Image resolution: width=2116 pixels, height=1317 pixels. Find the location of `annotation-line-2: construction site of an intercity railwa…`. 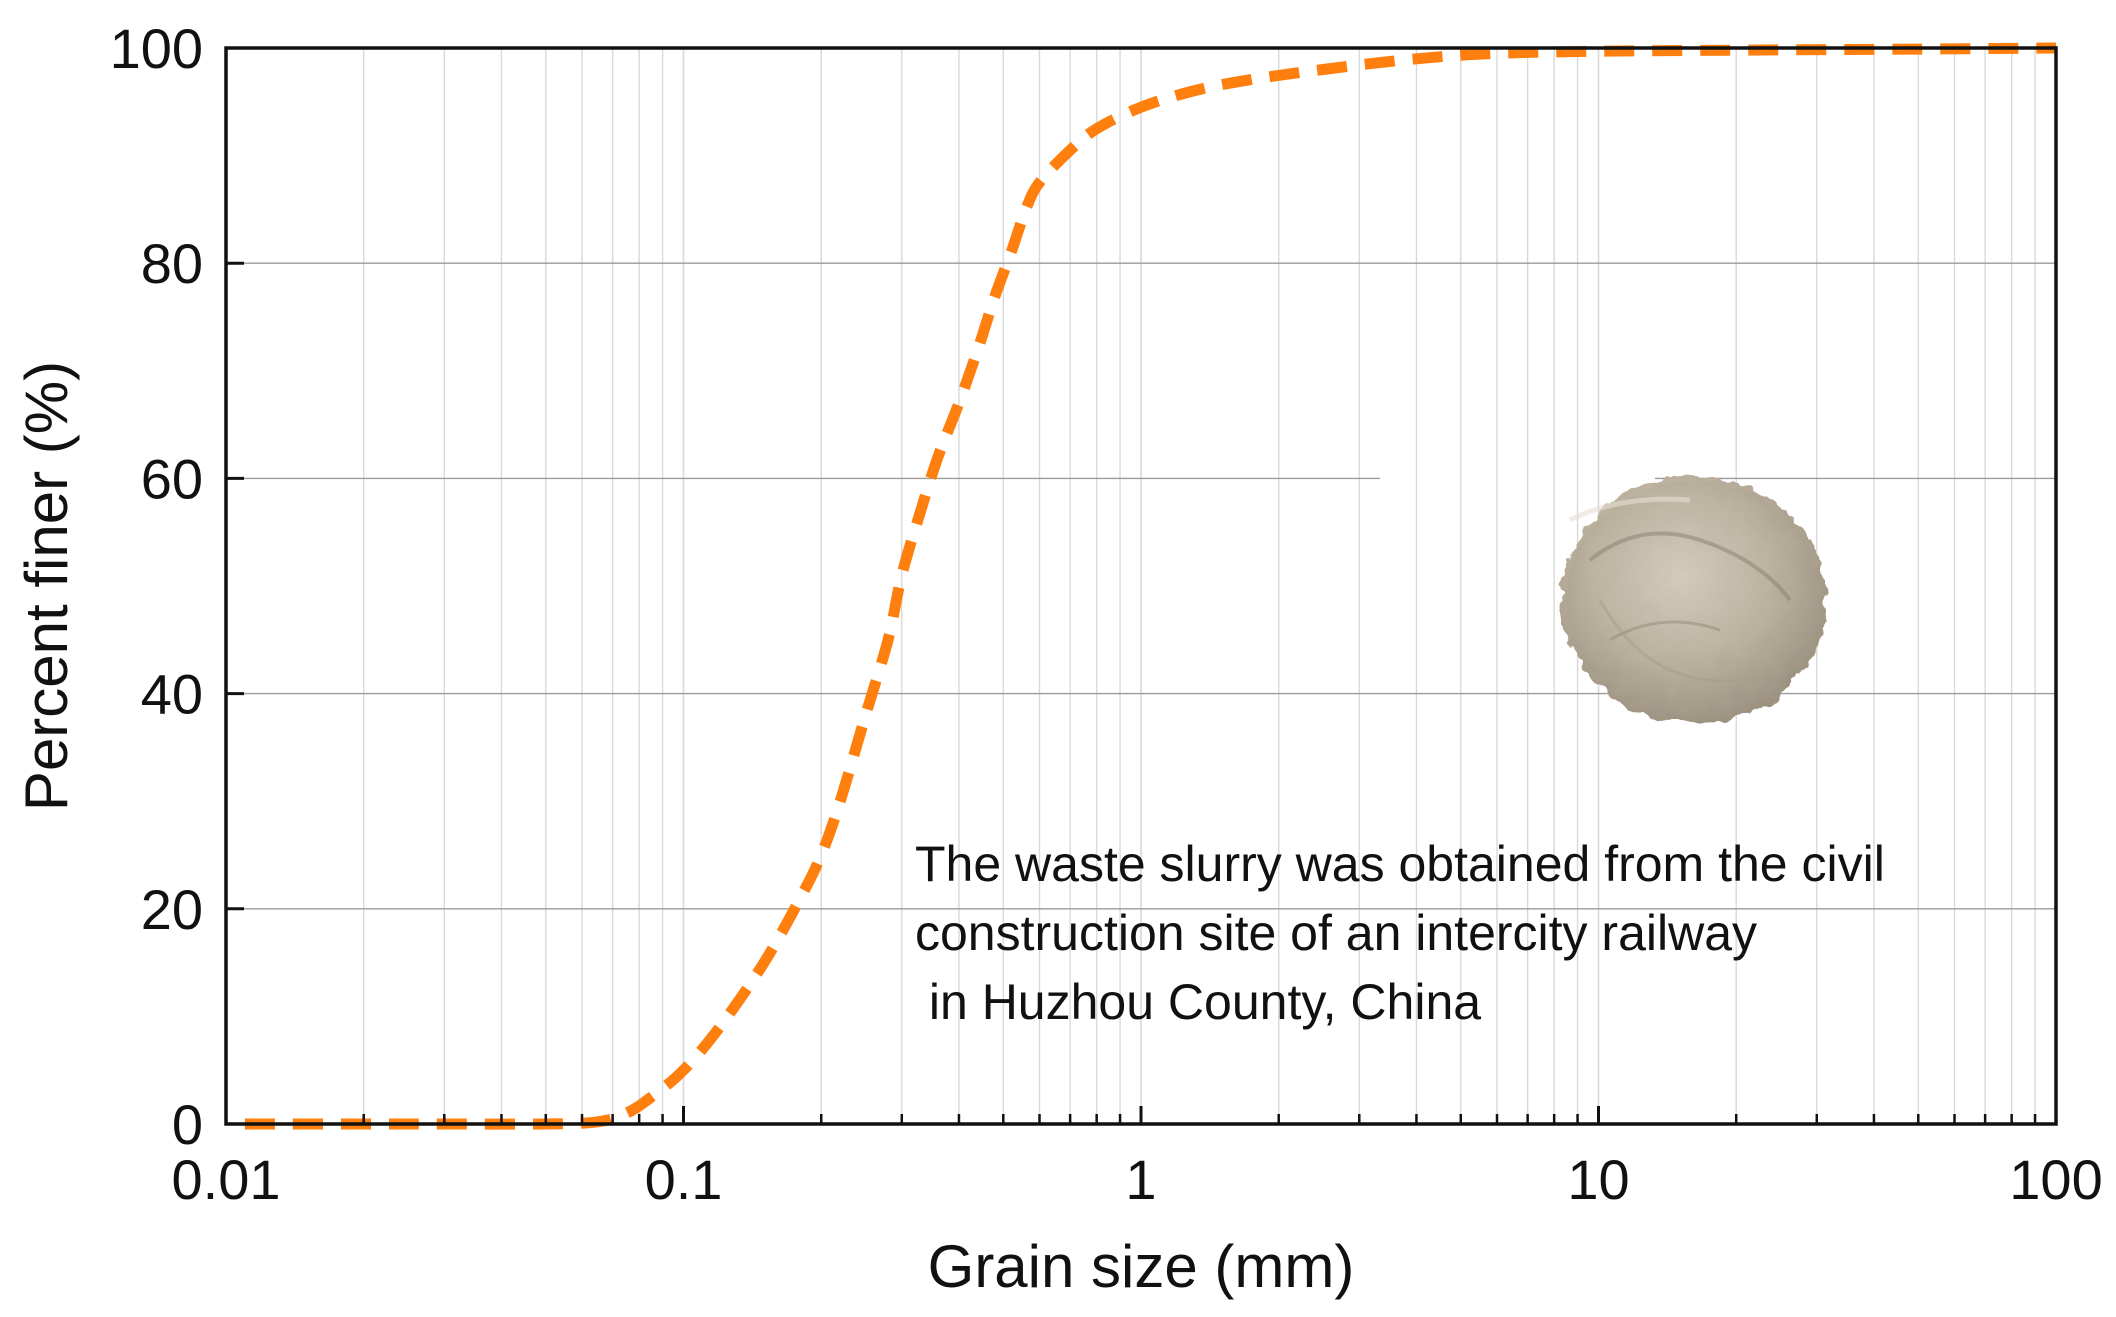

annotation-line-2: construction site of an intercity railwa… is located at coordinates (1336, 933).